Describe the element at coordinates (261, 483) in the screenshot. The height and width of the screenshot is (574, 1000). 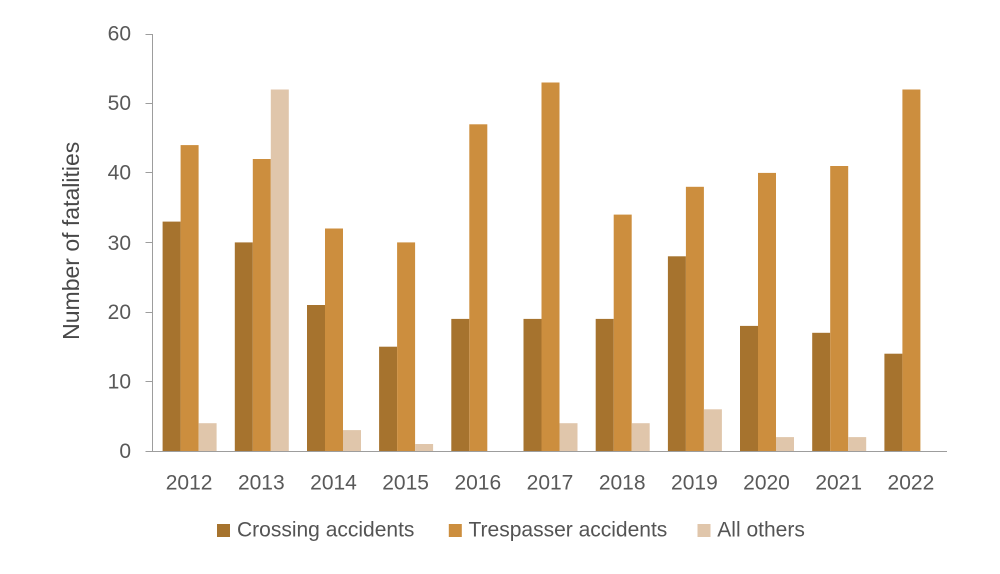
I see `svg-text: 2013` at that location.